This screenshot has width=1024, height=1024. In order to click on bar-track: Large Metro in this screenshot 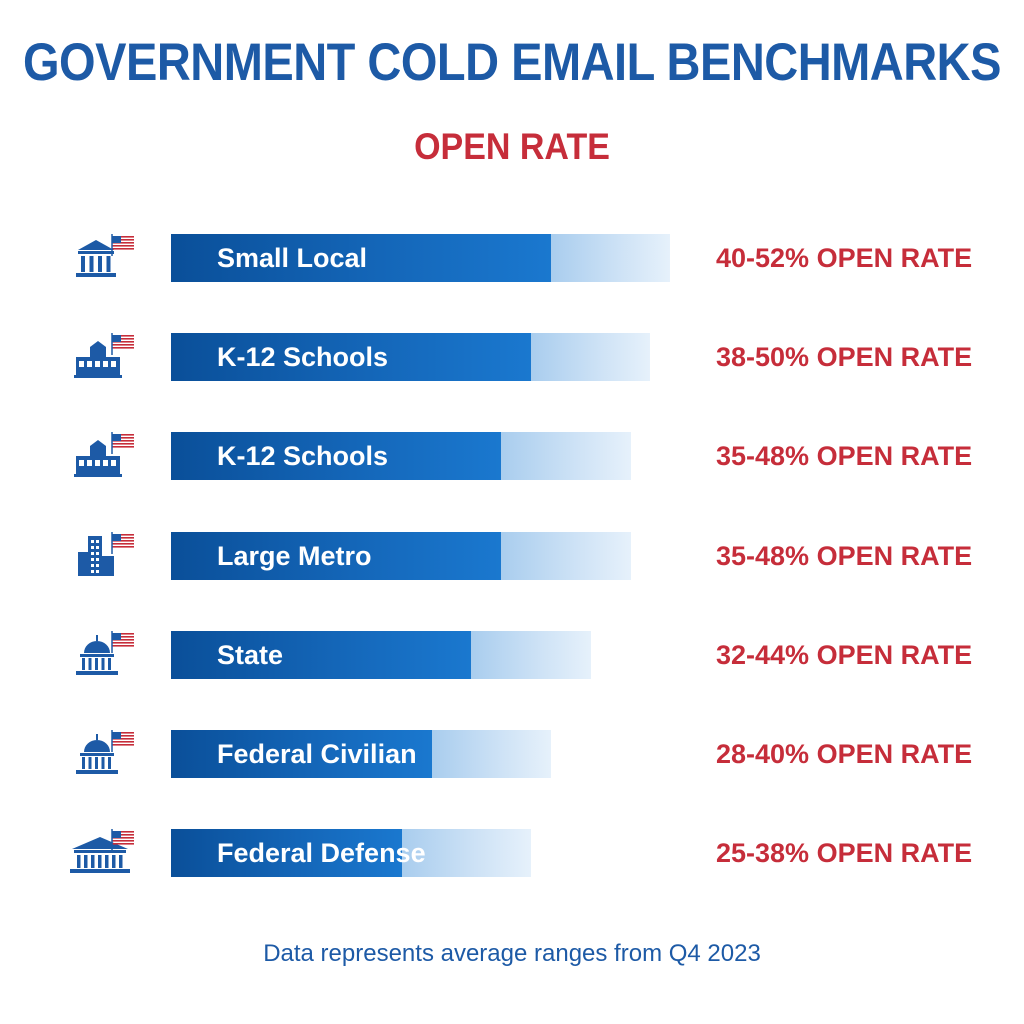, I will do `click(401, 555)`.